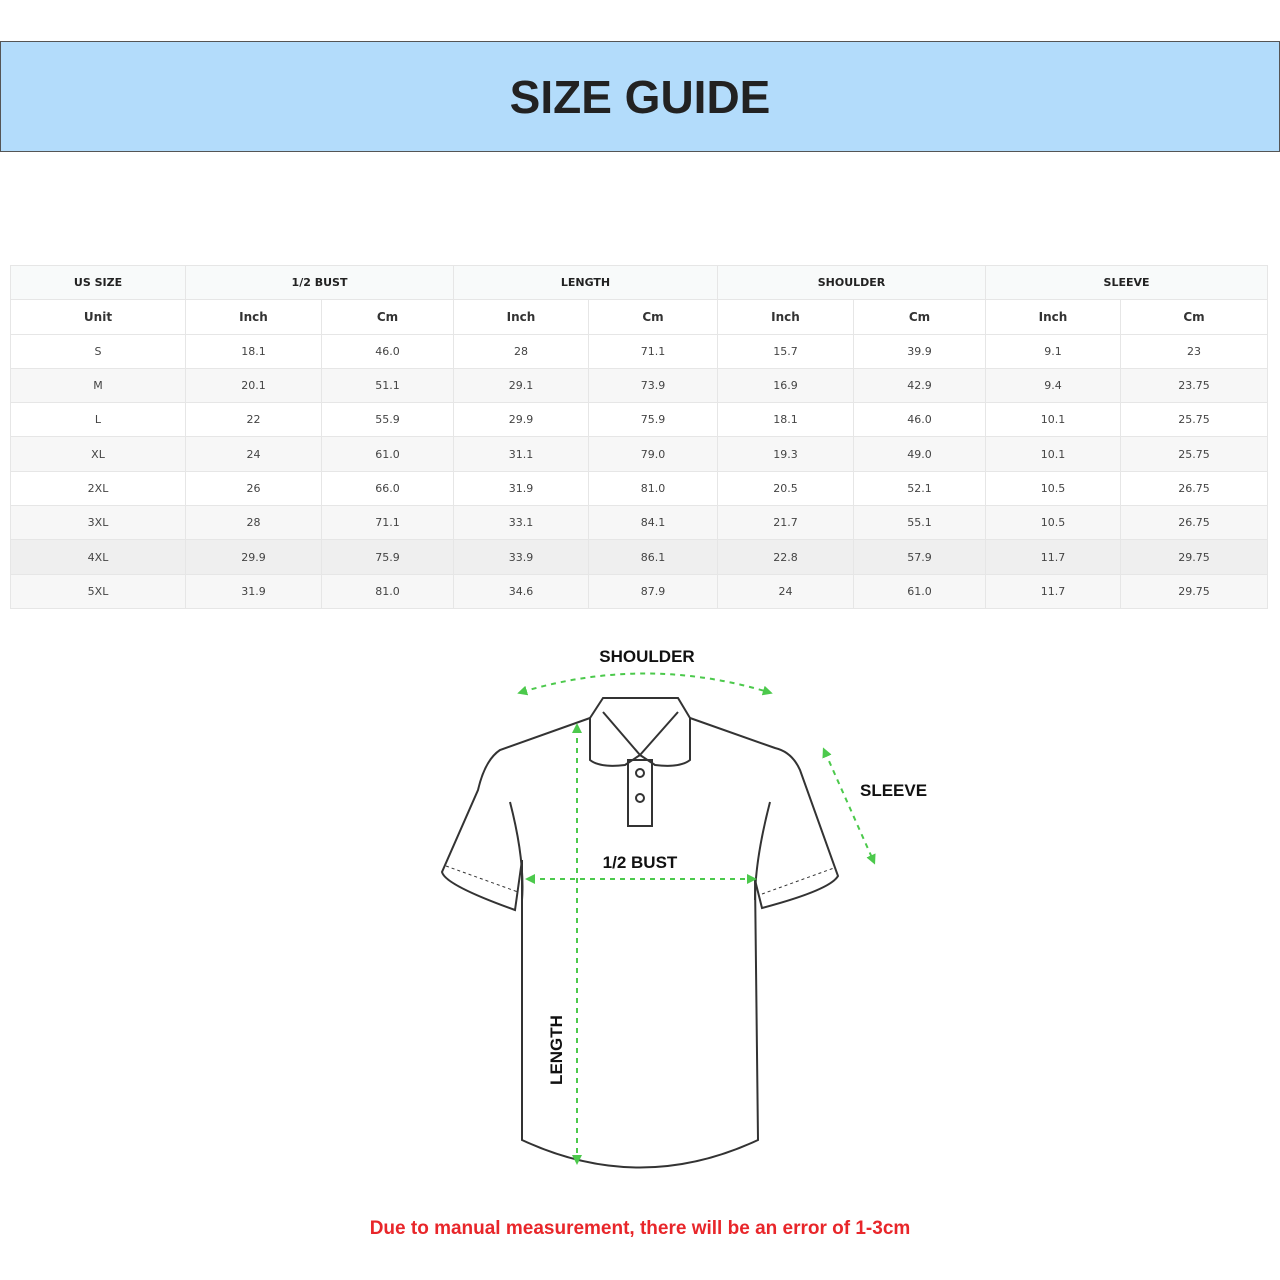 This screenshot has height=1280, width=1280. What do you see at coordinates (640, 862) in the screenshot?
I see `bust-label: 1/2 BUST` at bounding box center [640, 862].